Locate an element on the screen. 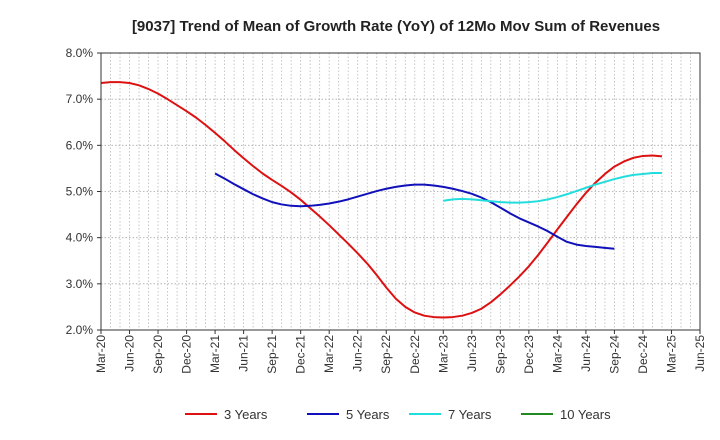 The width and height of the screenshot is (720, 440). x-tick-label: Mar-20 is located at coordinates (101, 354).